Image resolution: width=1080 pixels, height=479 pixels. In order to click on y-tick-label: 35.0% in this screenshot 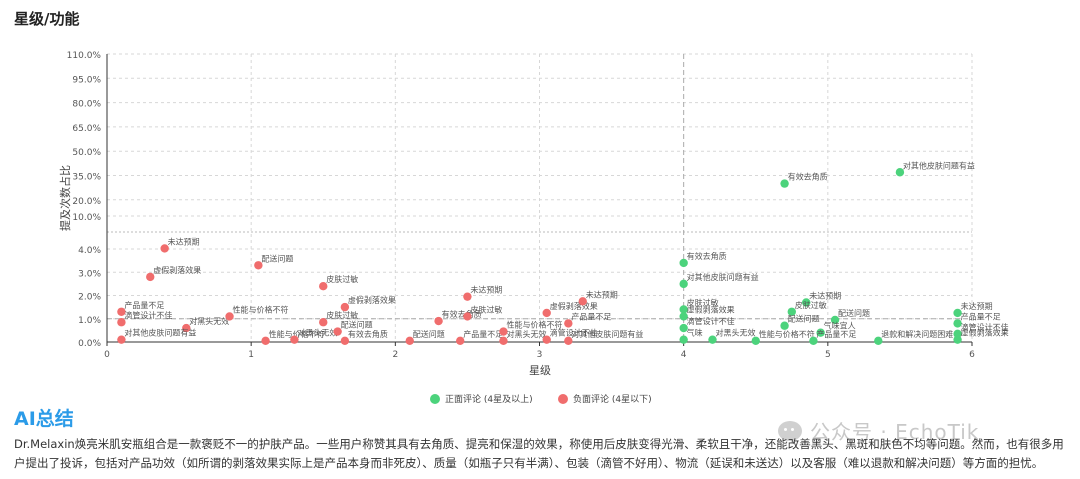, I will do `click(86, 178)`.